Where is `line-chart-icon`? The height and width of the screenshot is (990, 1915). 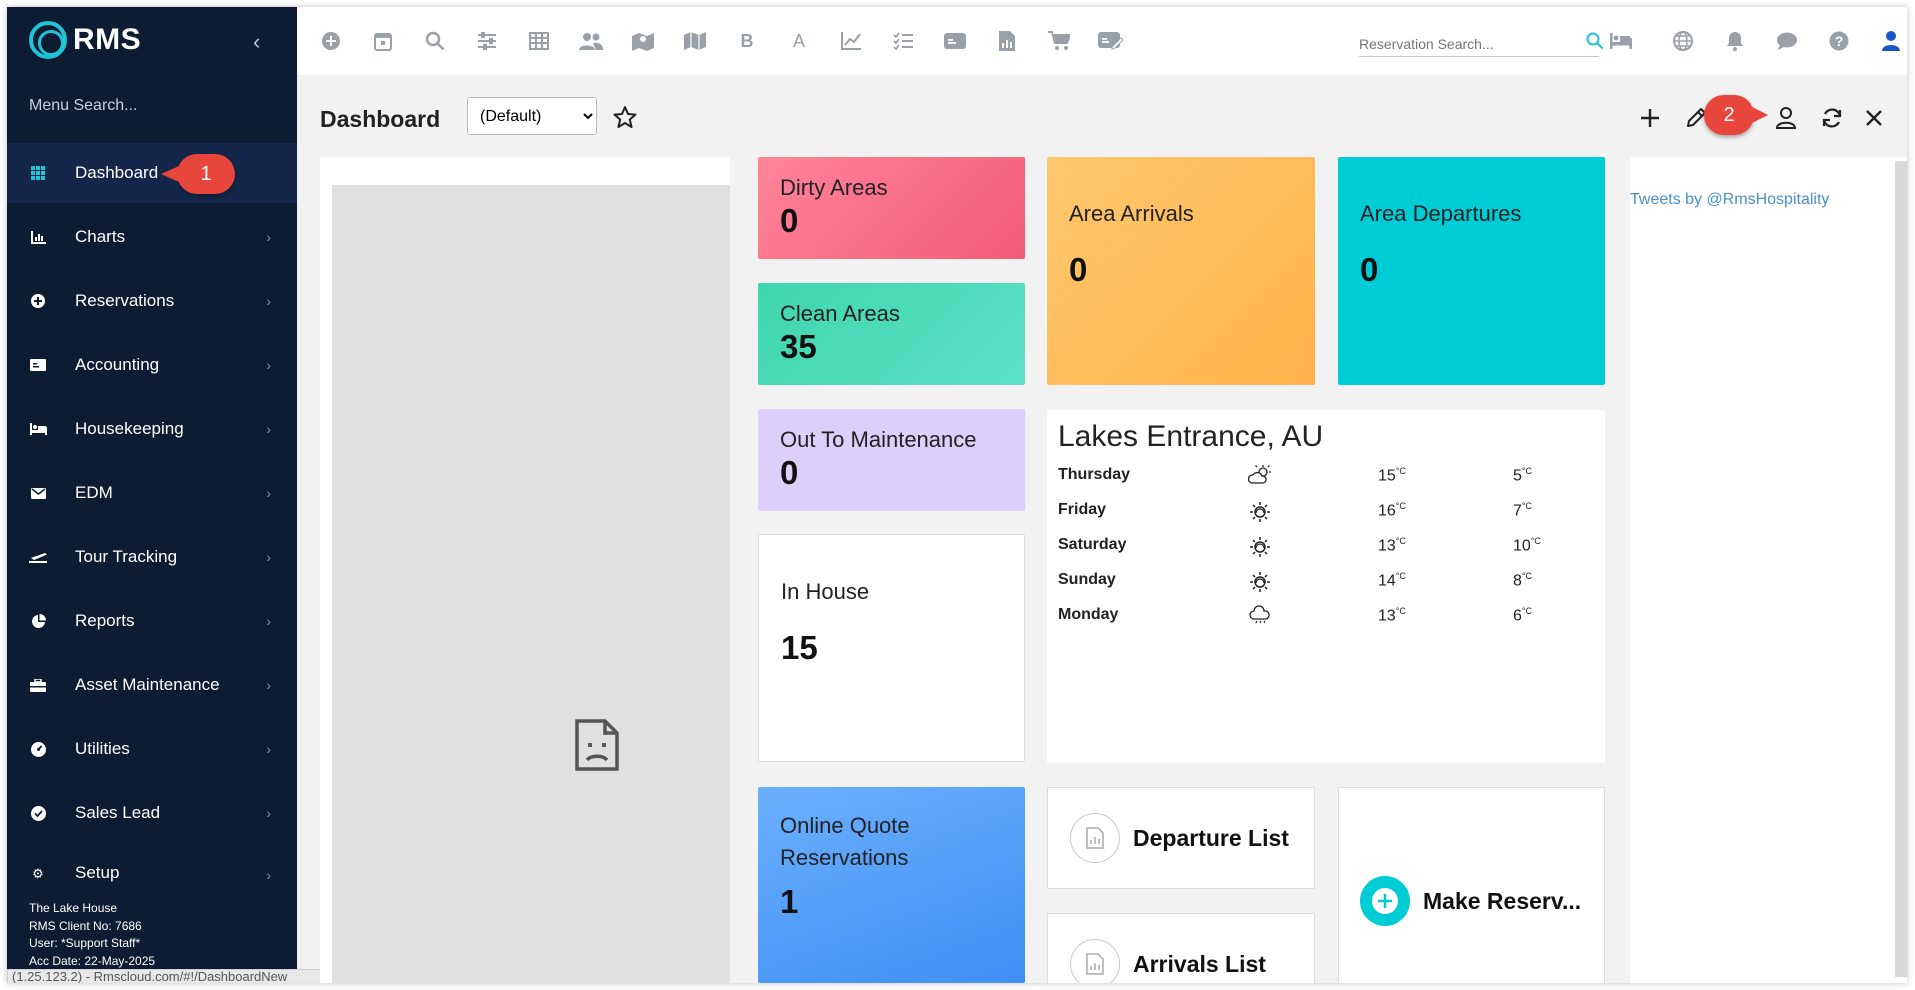 line-chart-icon is located at coordinates (851, 41).